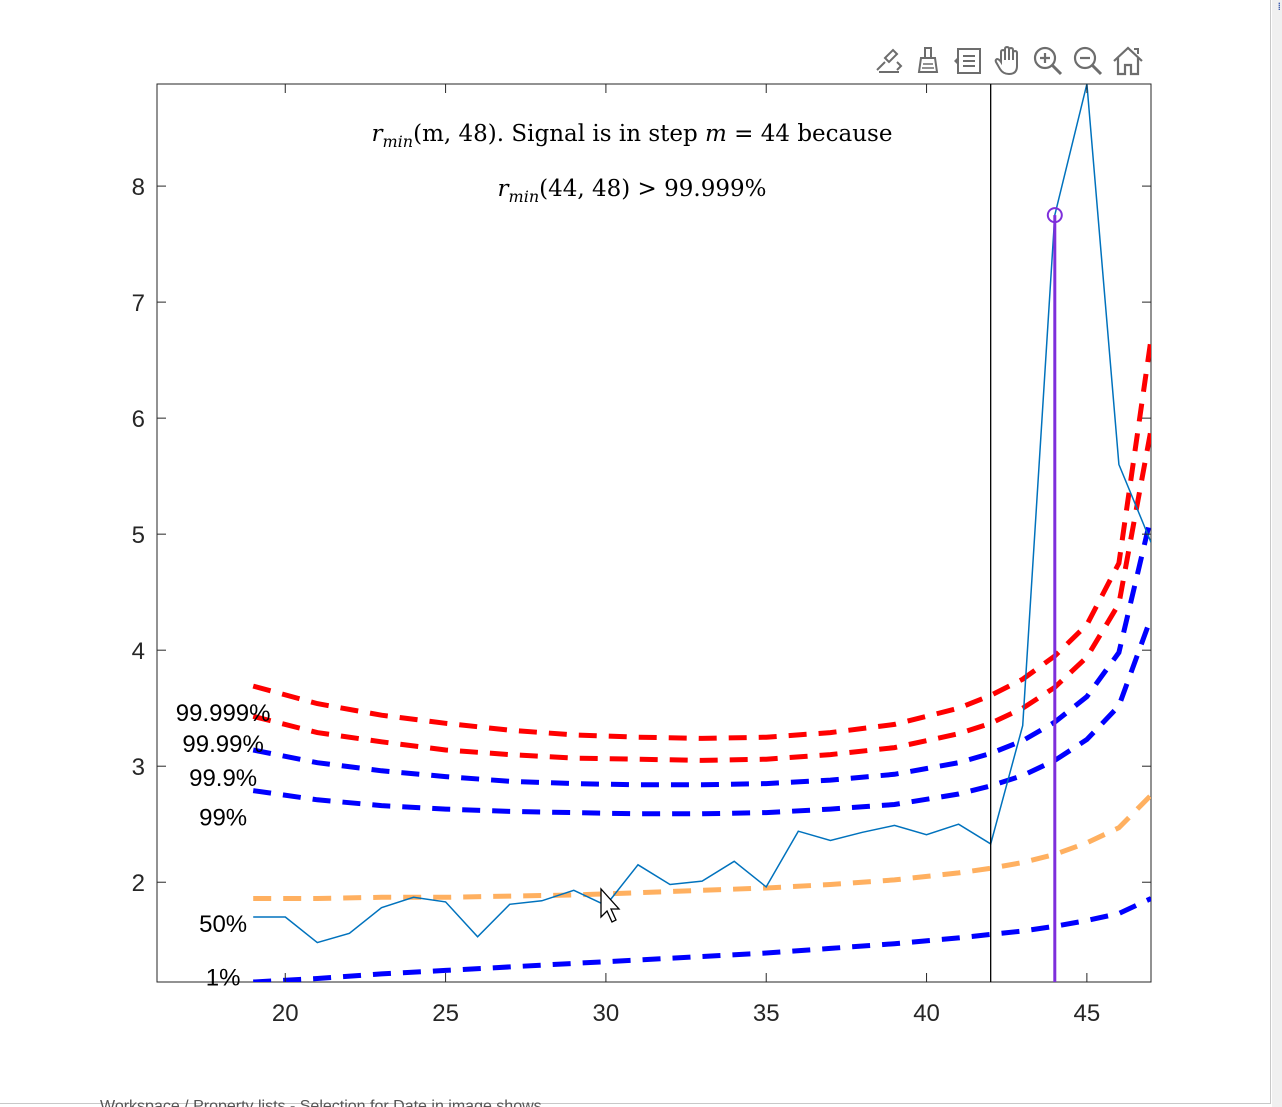 Image resolution: width=1282 pixels, height=1107 pixels. Describe the element at coordinates (1087, 1013) in the screenshot. I see `x-tick-label: 45` at that location.